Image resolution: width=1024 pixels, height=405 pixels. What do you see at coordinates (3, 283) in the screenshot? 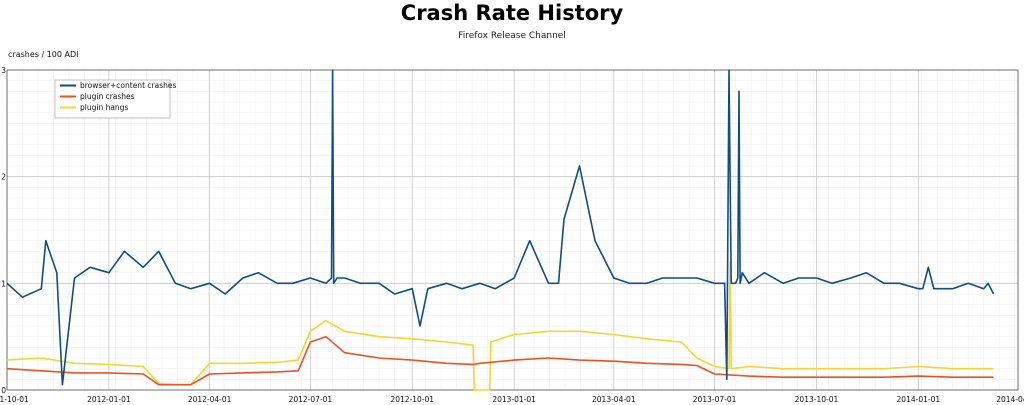
I see `y-tick-label: 1` at bounding box center [3, 283].